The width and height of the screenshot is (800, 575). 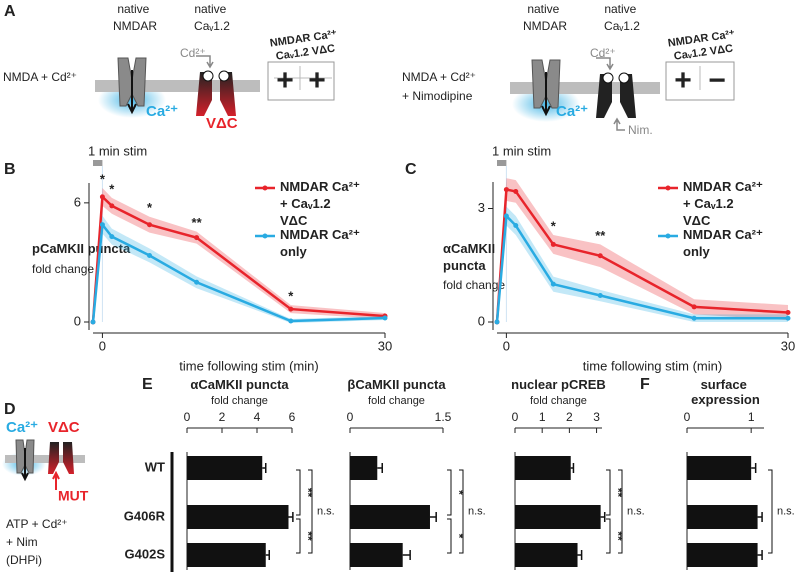 I want to click on y-axis-label: αCaMKII puncta, so click(x=471, y=257).